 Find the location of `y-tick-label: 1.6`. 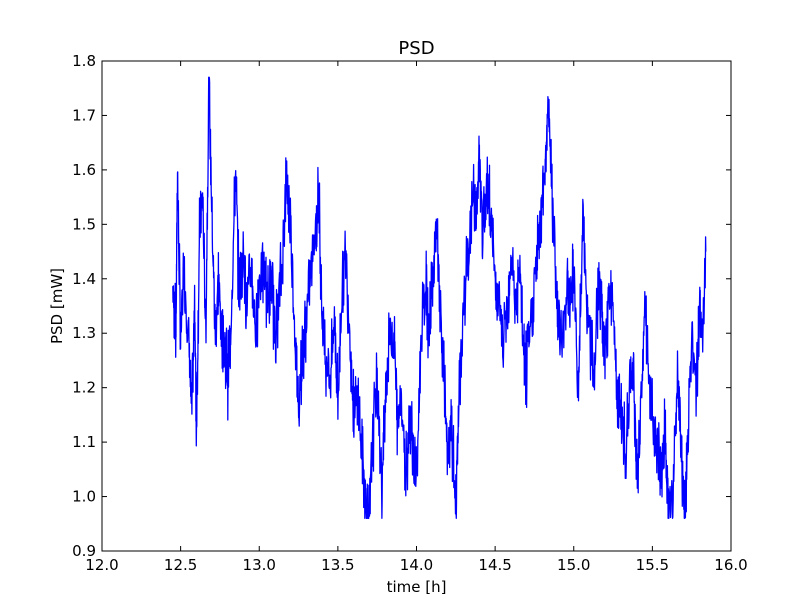

y-tick-label: 1.6 is located at coordinates (84, 170).